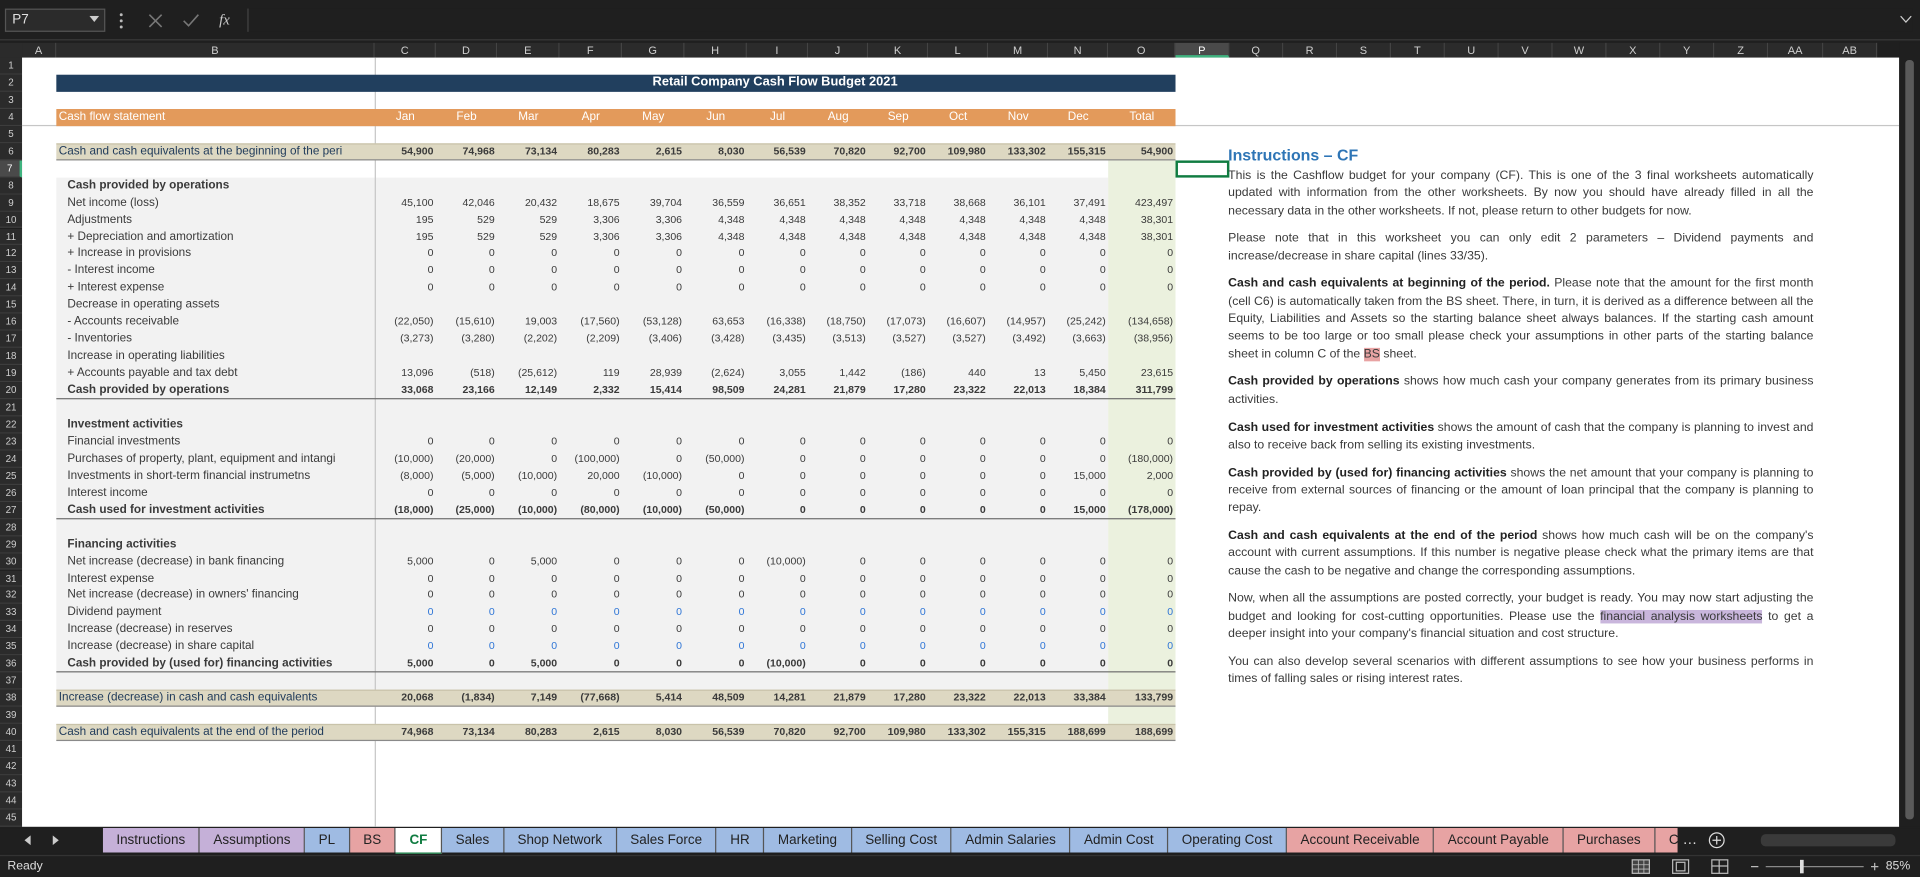 The image size is (1920, 877). What do you see at coordinates (1828, 840) in the screenshot?
I see `horizontal-scrollbar` at bounding box center [1828, 840].